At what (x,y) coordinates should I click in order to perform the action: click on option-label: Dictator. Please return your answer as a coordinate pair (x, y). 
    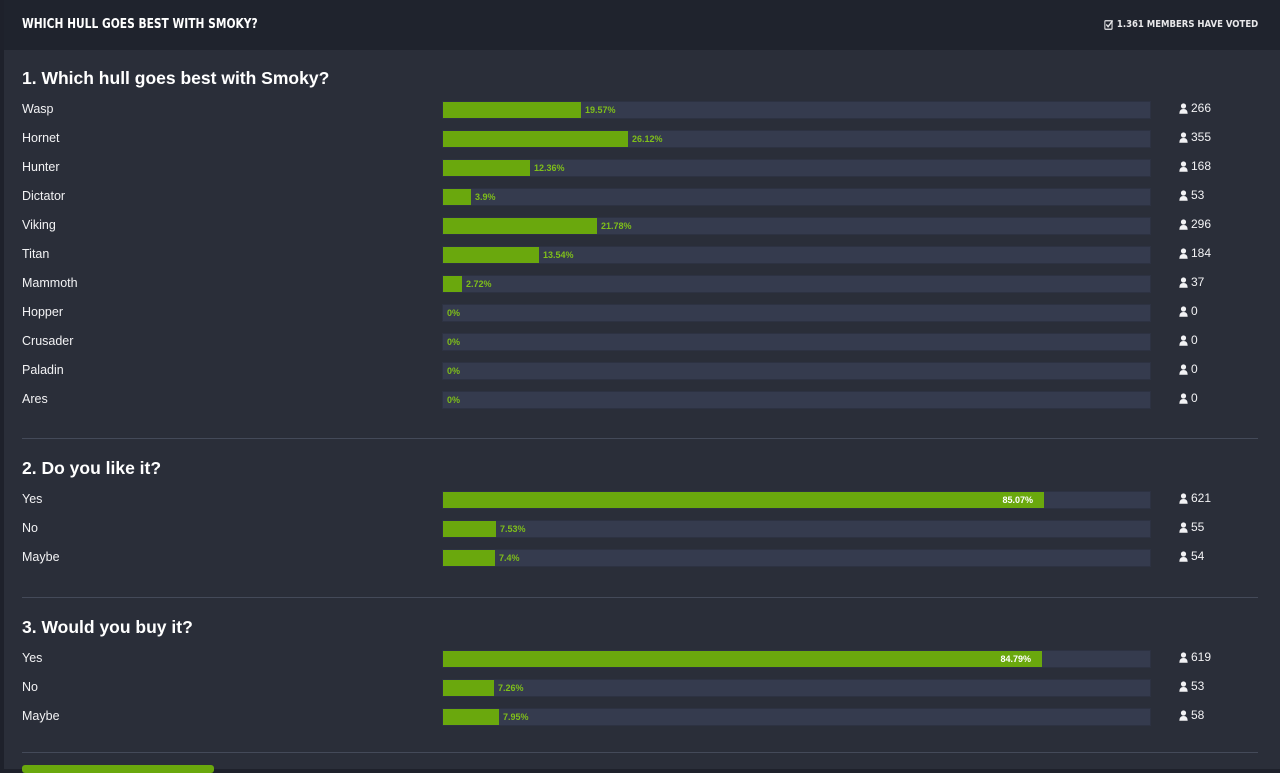
    Looking at the image, I should click on (44, 196).